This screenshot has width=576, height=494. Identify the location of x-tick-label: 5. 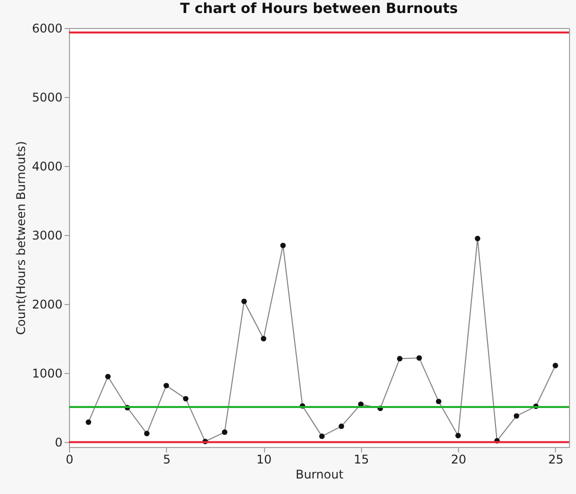
(166, 459).